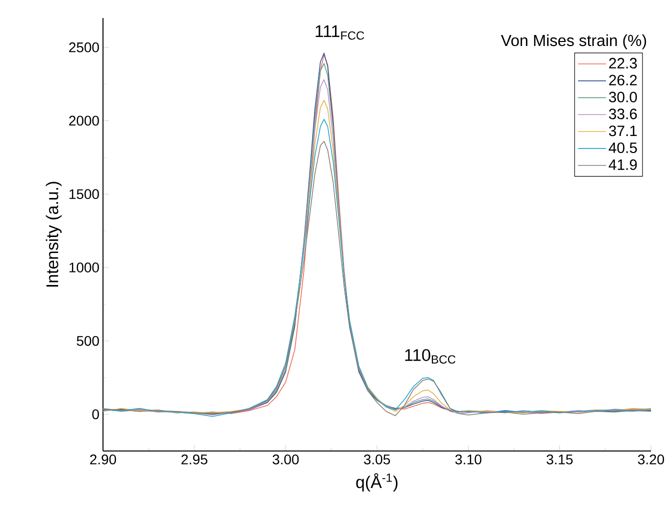  I want to click on y-tick-label: 2000, so click(84, 121).